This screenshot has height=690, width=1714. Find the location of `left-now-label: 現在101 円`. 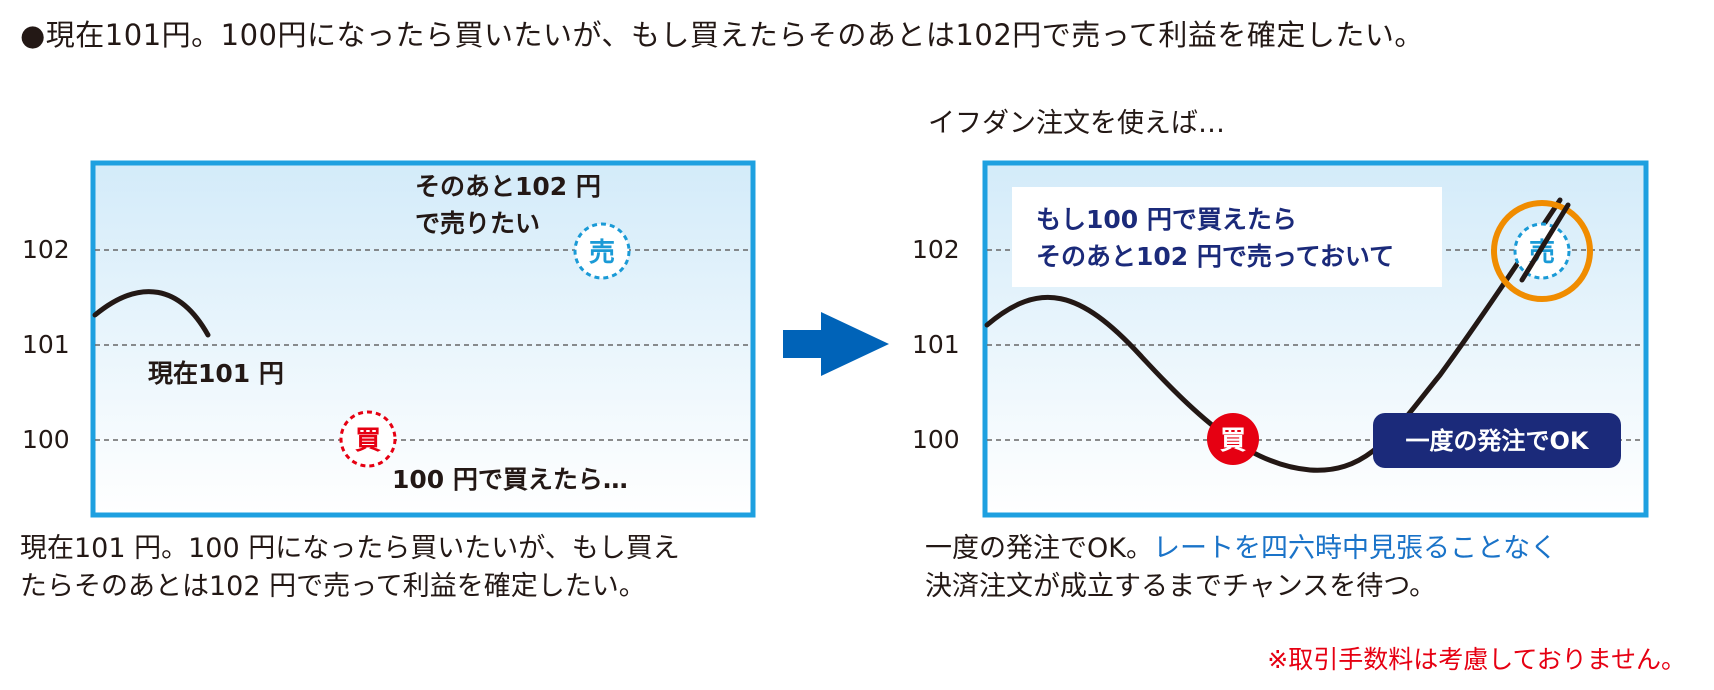

left-now-label: 現在101 円 is located at coordinates (216, 373).